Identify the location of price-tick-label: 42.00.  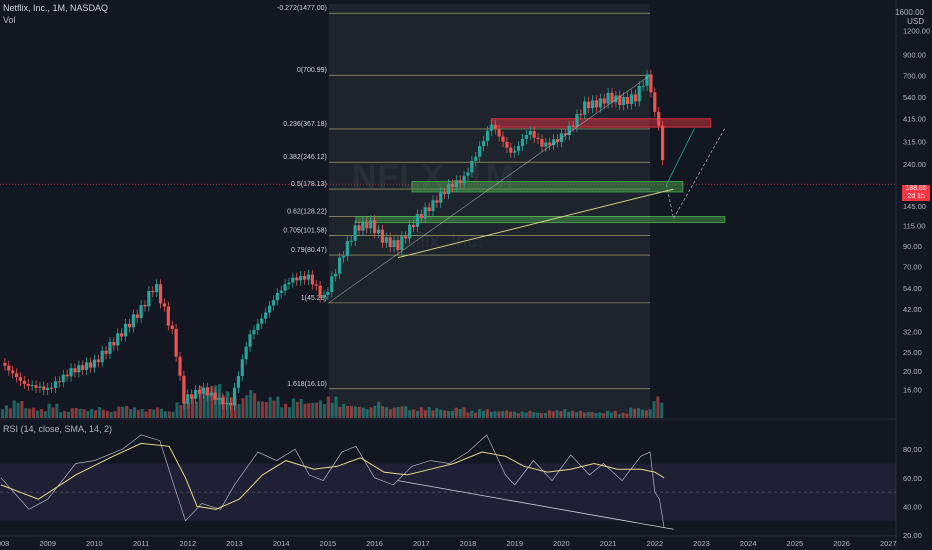
(912, 309).